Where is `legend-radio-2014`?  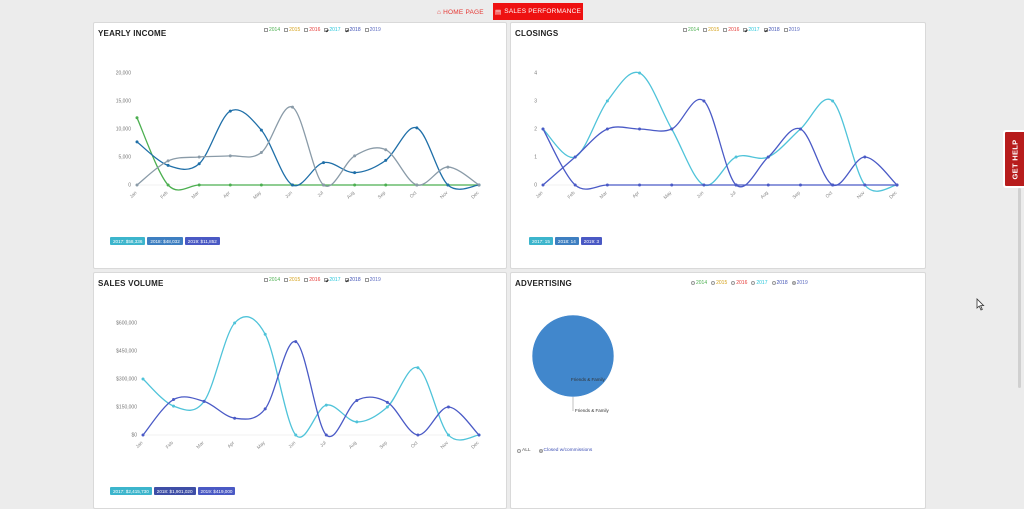 legend-radio-2014 is located at coordinates (693, 283).